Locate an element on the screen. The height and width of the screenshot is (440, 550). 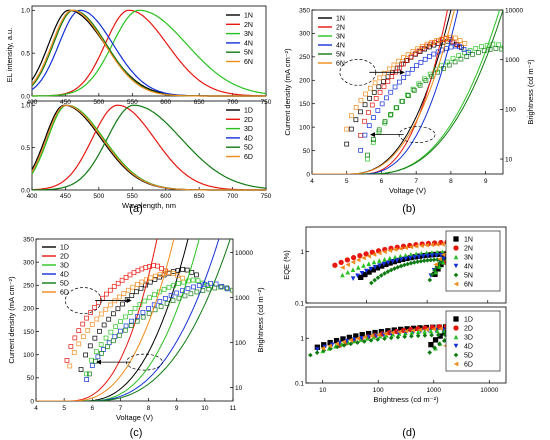
y-tick-label-b: 250 is located at coordinates (304, 57).